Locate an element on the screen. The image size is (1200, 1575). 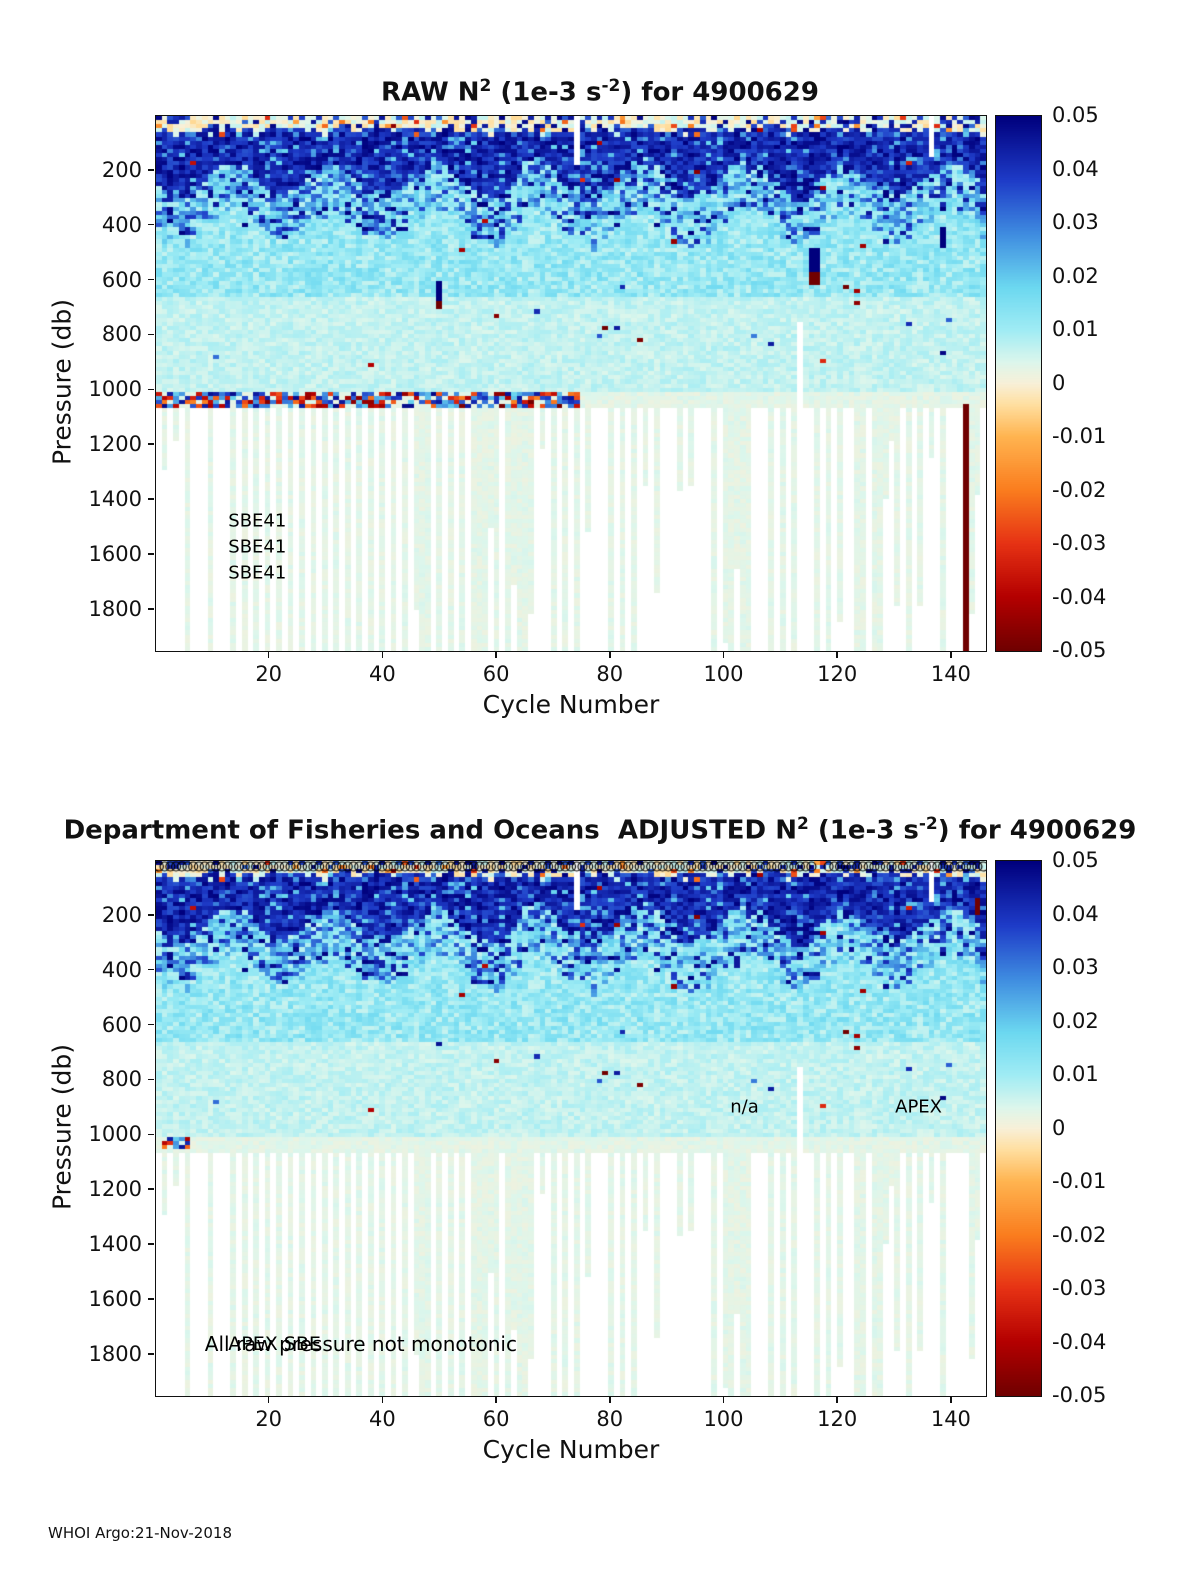
y-tick-label: 1600 is located at coordinates (115, 553).